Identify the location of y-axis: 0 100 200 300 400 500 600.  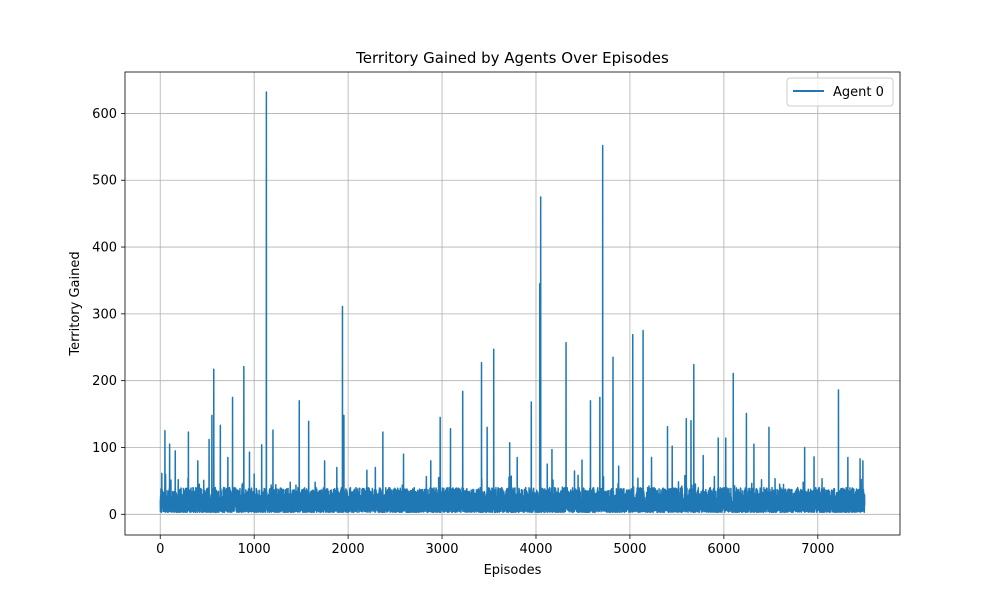
(108, 315).